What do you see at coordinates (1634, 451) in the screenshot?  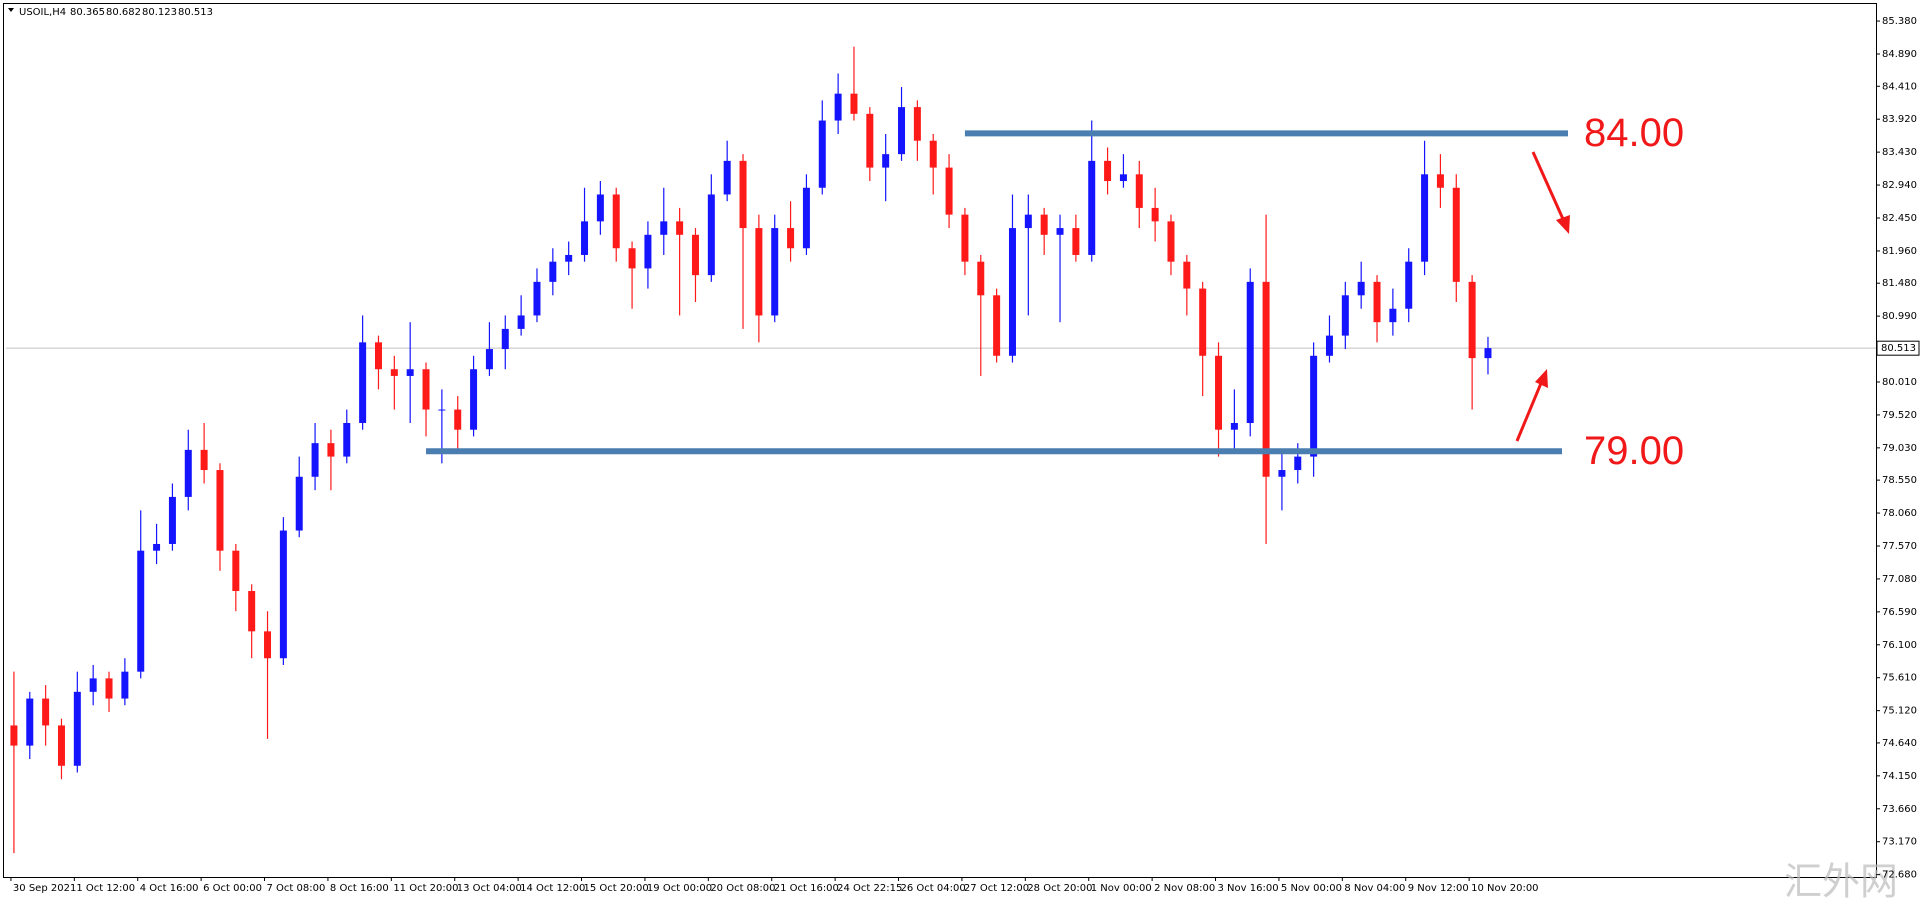 I see `level-annotation: 79.00` at bounding box center [1634, 451].